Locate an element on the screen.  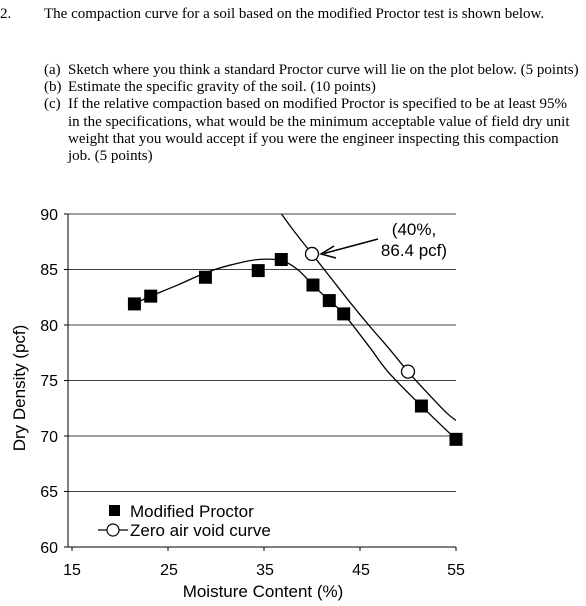
legend-square-marker is located at coordinates (114, 510).